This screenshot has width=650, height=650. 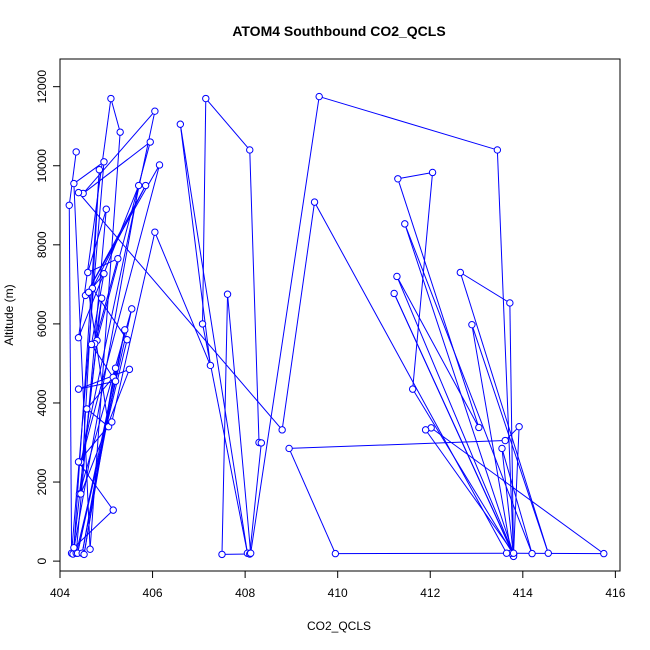 What do you see at coordinates (42, 87) in the screenshot?
I see `y-tick-label: 12000` at bounding box center [42, 87].